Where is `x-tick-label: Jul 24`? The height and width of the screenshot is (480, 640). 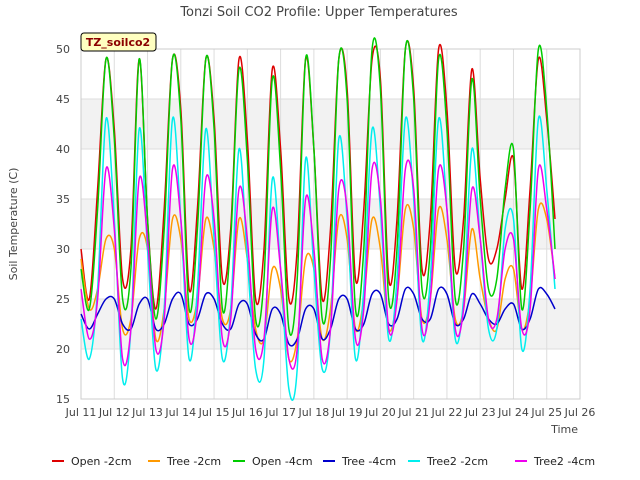 x-tick-label: Jul 24 is located at coordinates (513, 412).